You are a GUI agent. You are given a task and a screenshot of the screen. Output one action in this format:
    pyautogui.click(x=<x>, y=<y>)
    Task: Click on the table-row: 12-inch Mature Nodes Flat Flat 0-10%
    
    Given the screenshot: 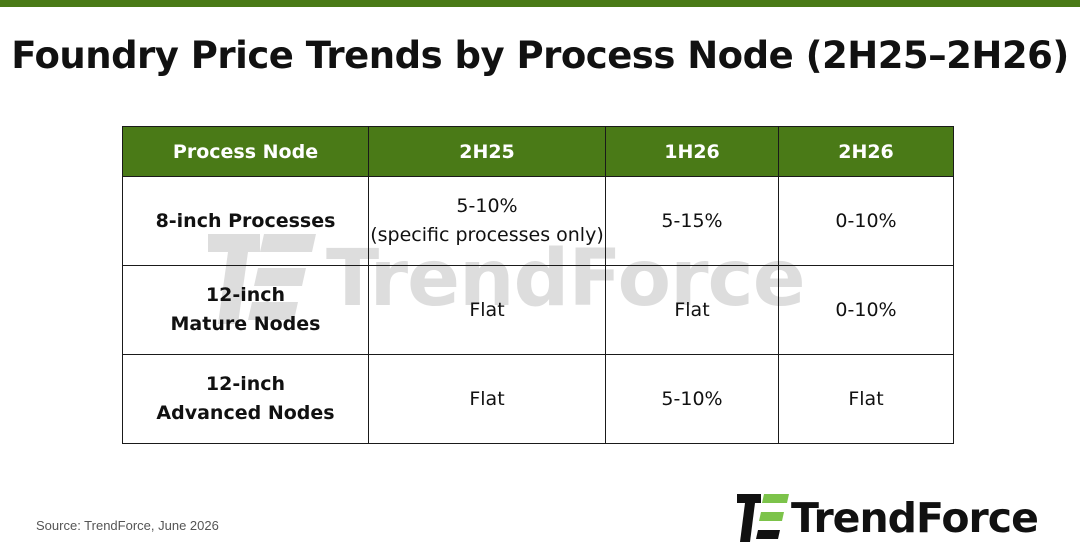 What is the action you would take?
    pyautogui.click(x=538, y=310)
    